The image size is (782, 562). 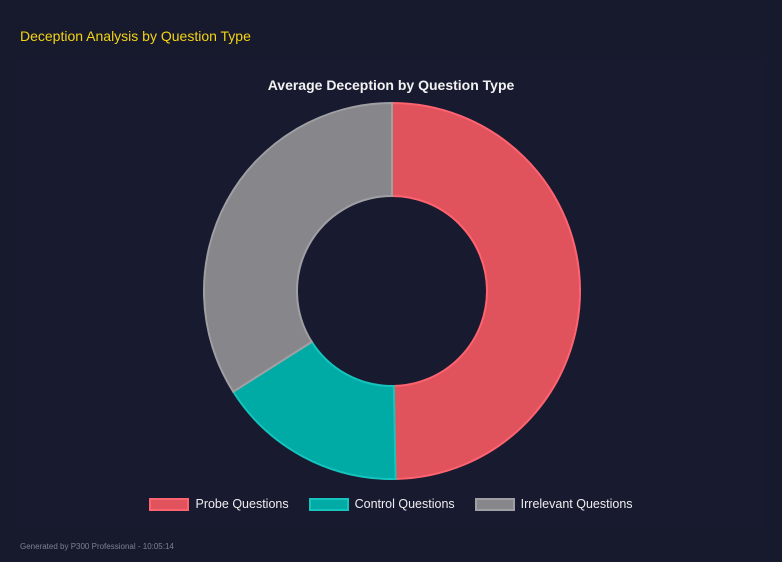 I want to click on page-title: Deception Analysis by Question Type, so click(x=135, y=36).